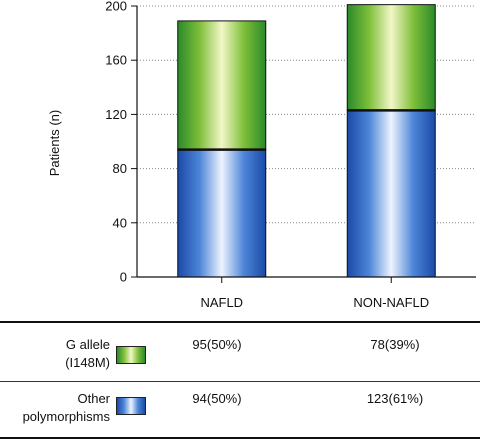  What do you see at coordinates (222, 213) in the screenshot?
I see `bar-nafld-other-polymorphisms` at bounding box center [222, 213].